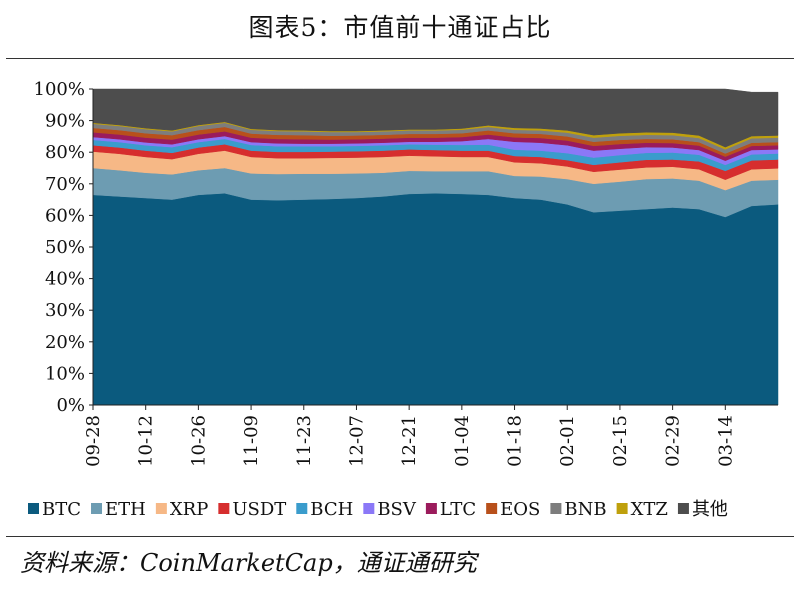 Image resolution: width=800 pixels, height=593 pixels. What do you see at coordinates (65, 152) in the screenshot?
I see `y-tick-label: 80%` at bounding box center [65, 152].